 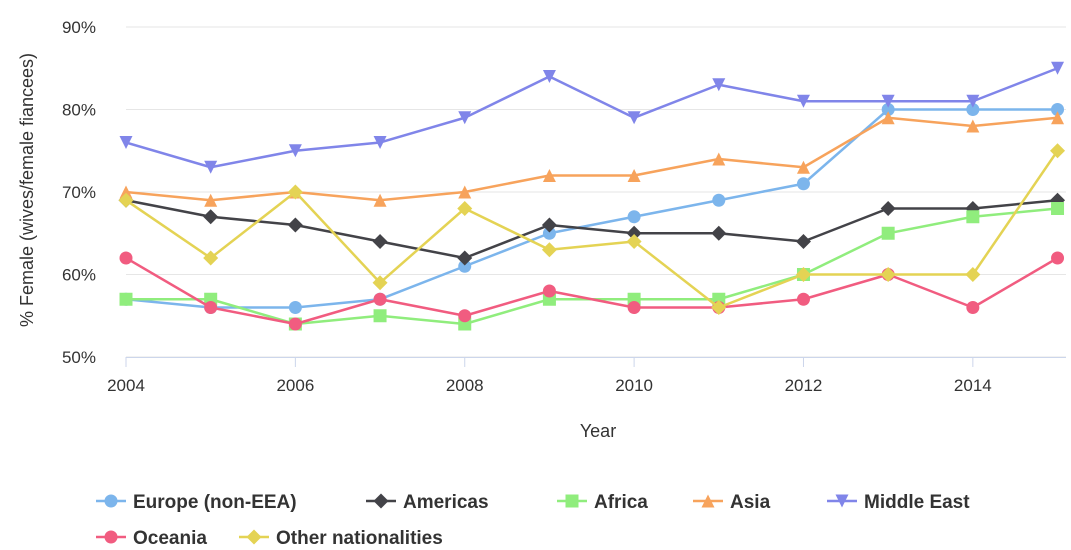 I want to click on legend-item: Other nationalities, so click(x=341, y=538).